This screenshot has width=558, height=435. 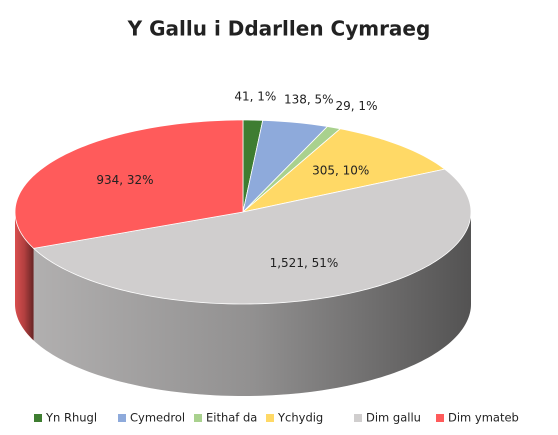 I want to click on legend-label: Cymedrol, so click(x=157, y=418).